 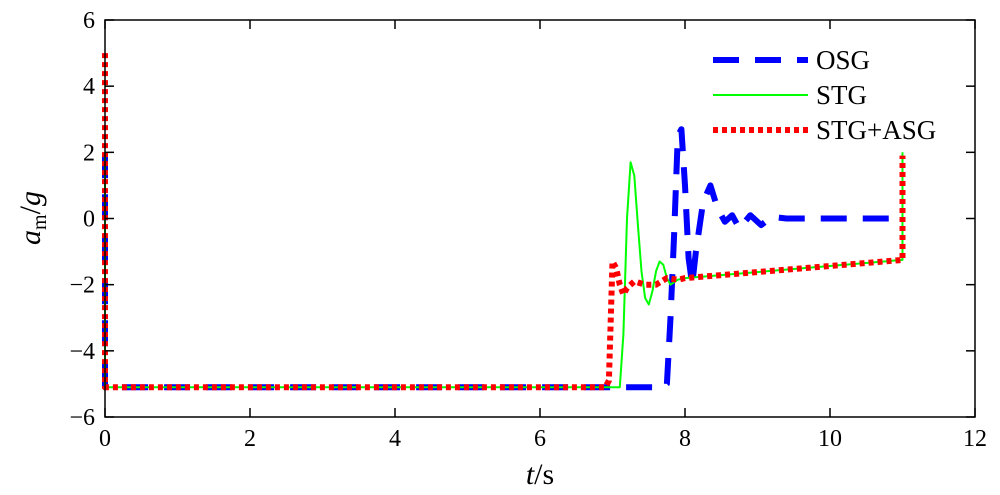 I want to click on x-tick-label: 6, so click(x=540, y=439).